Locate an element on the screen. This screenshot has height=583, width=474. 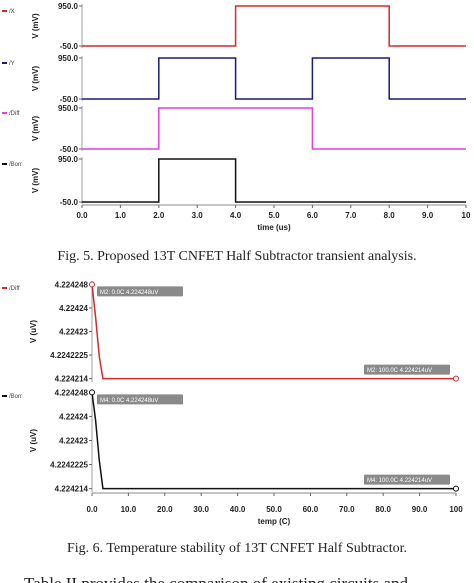
x-tick-label: 7.0 is located at coordinates (351, 215).